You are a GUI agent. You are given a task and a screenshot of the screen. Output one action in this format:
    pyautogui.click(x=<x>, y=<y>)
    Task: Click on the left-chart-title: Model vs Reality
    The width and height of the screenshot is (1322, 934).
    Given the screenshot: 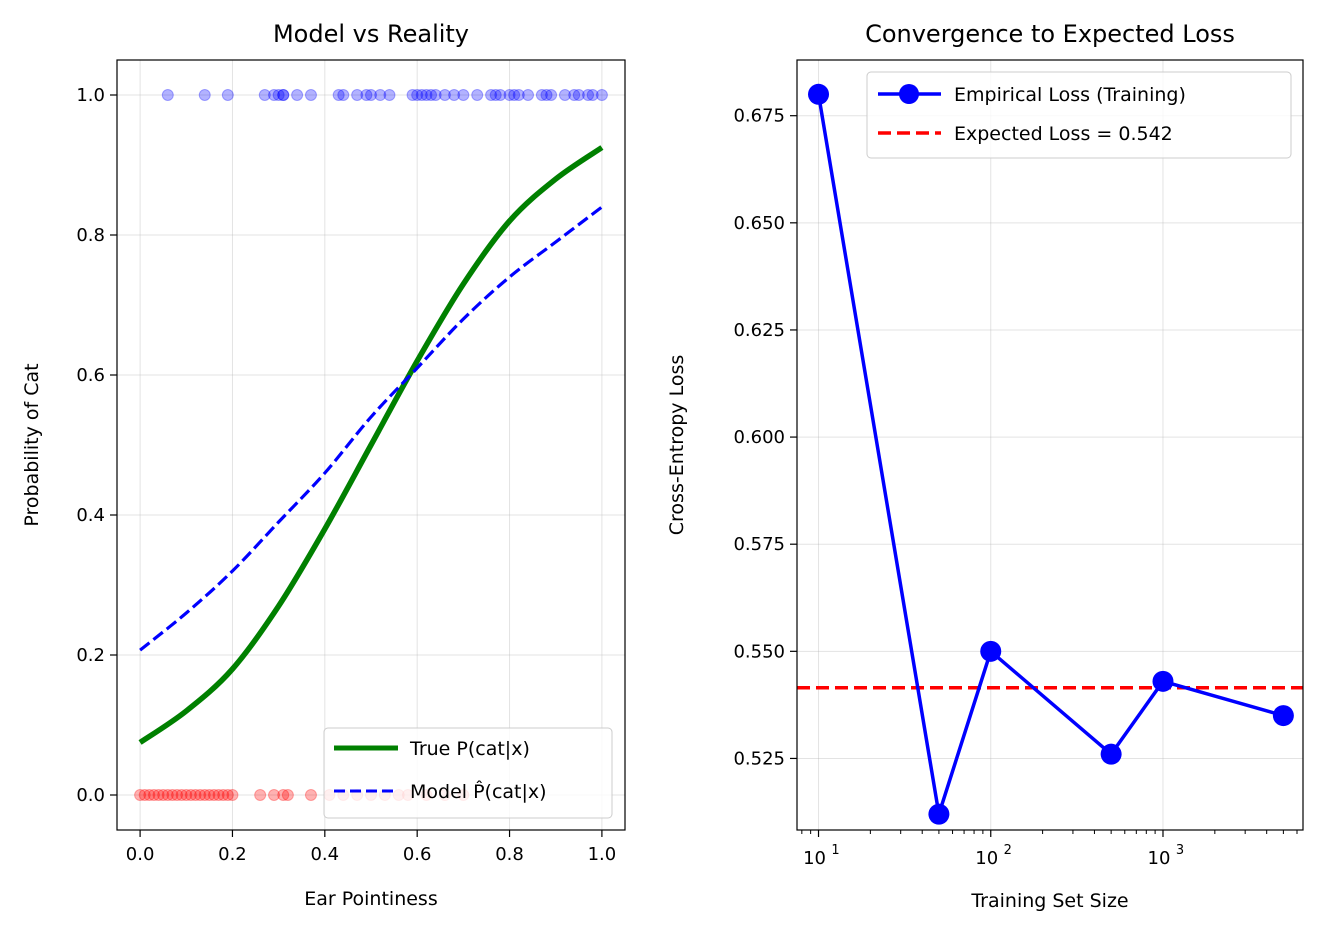 What is the action you would take?
    pyautogui.click(x=371, y=34)
    